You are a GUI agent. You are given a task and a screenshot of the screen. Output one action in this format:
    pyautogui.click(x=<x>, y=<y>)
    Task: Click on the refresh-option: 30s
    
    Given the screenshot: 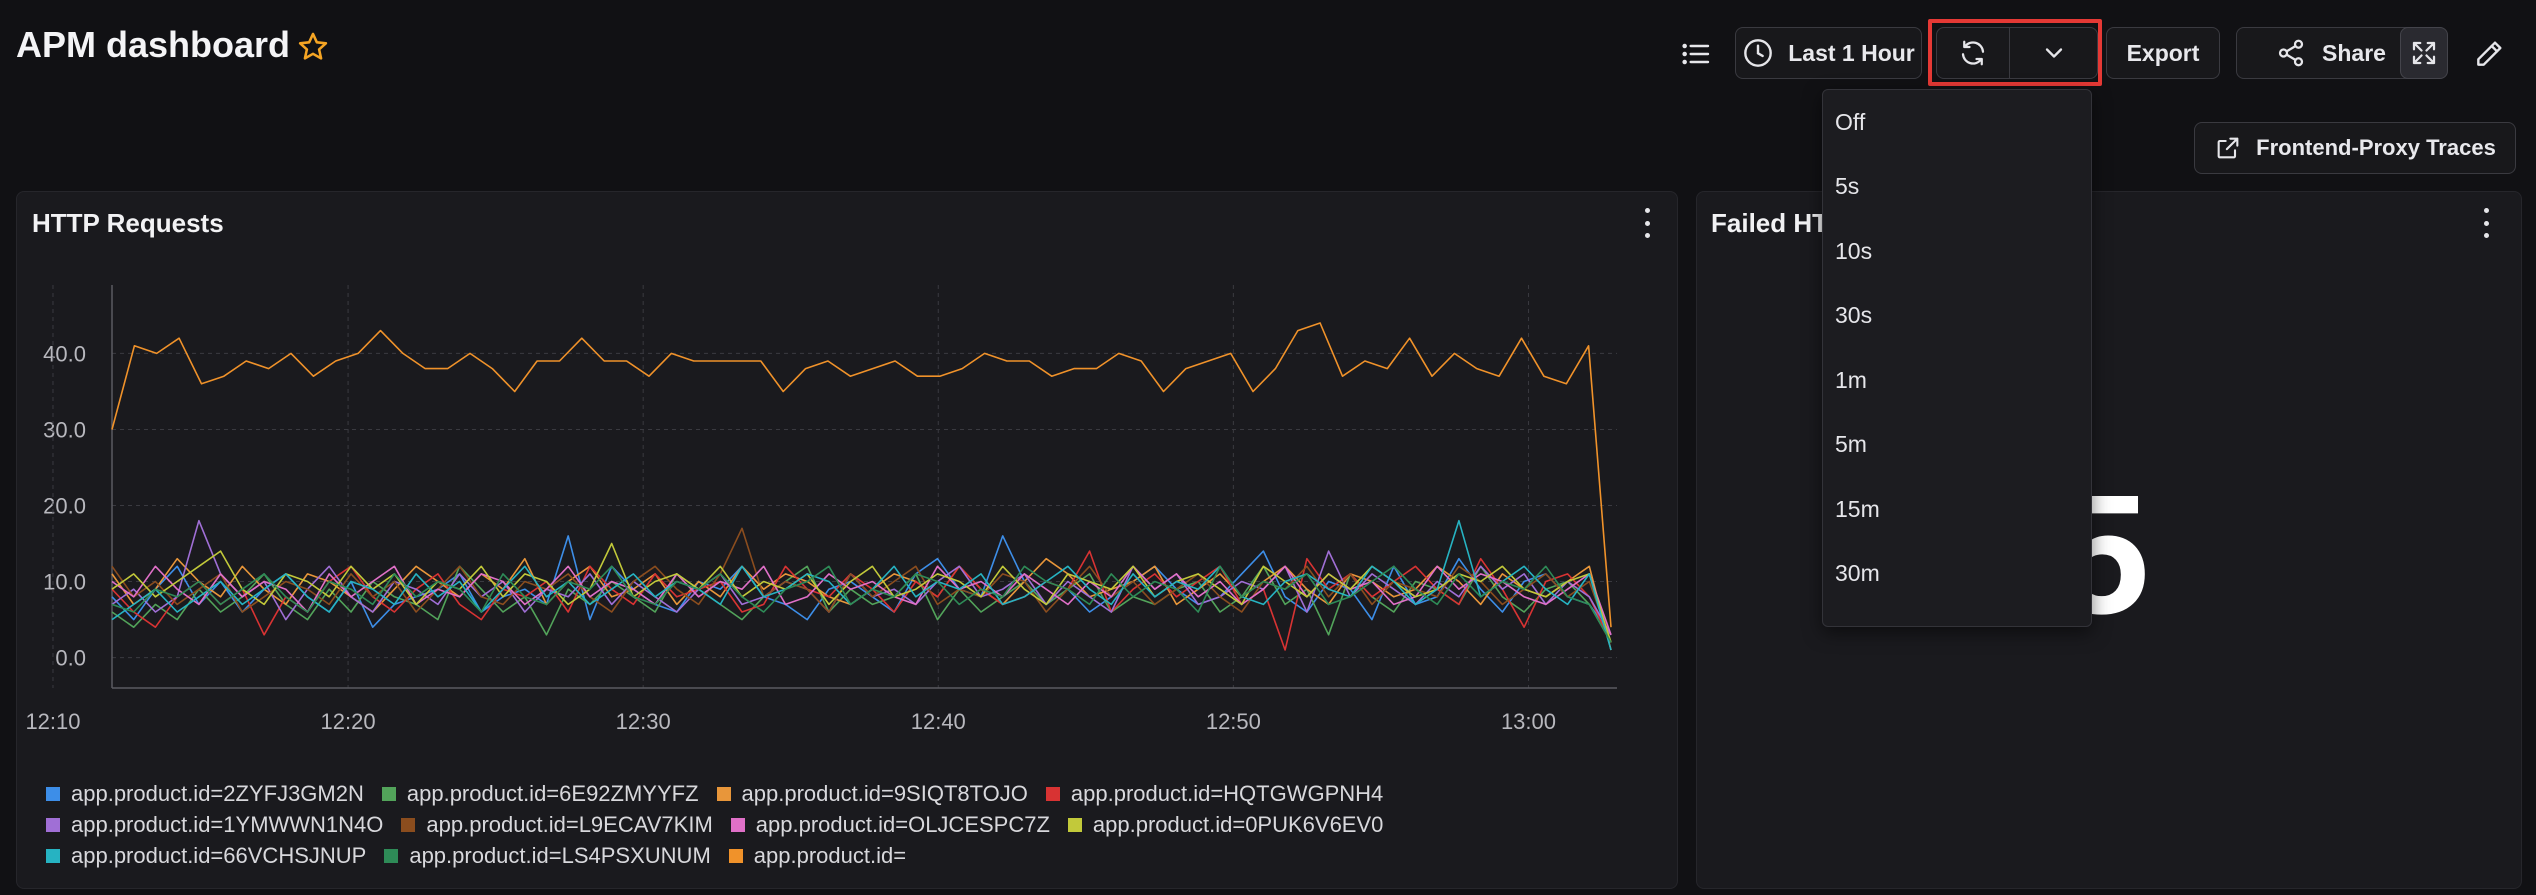 What is the action you would take?
    pyautogui.click(x=1854, y=315)
    